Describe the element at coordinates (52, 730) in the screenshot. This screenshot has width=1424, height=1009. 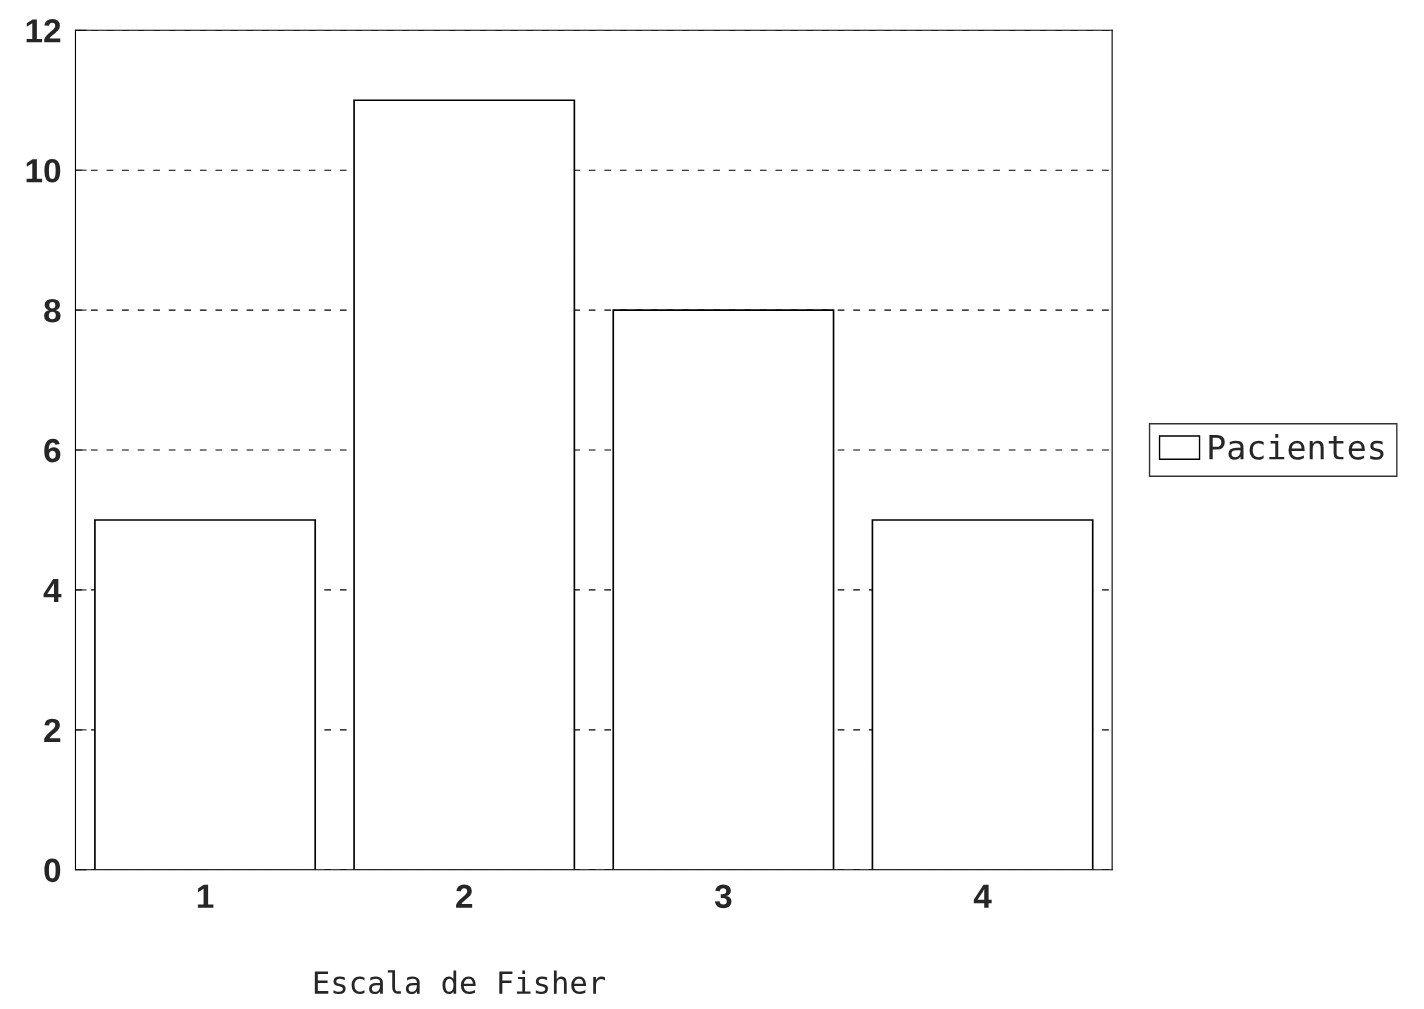
I see `y-tick-label: 2` at that location.